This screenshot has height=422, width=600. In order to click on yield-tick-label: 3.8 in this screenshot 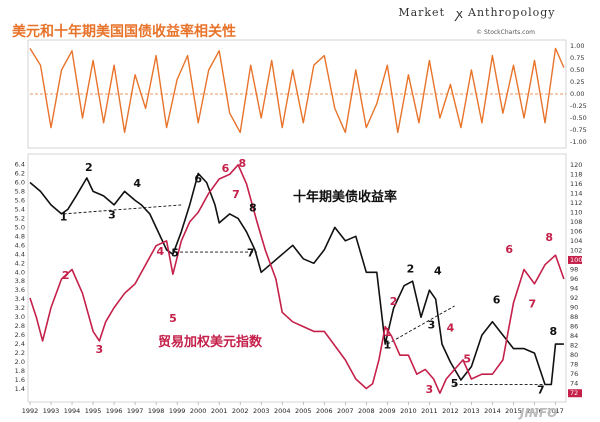, I will do `click(20, 281)`.